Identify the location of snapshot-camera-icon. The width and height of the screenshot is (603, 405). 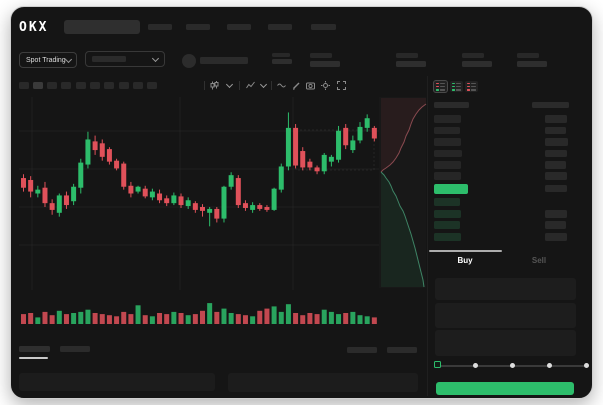
(310, 85).